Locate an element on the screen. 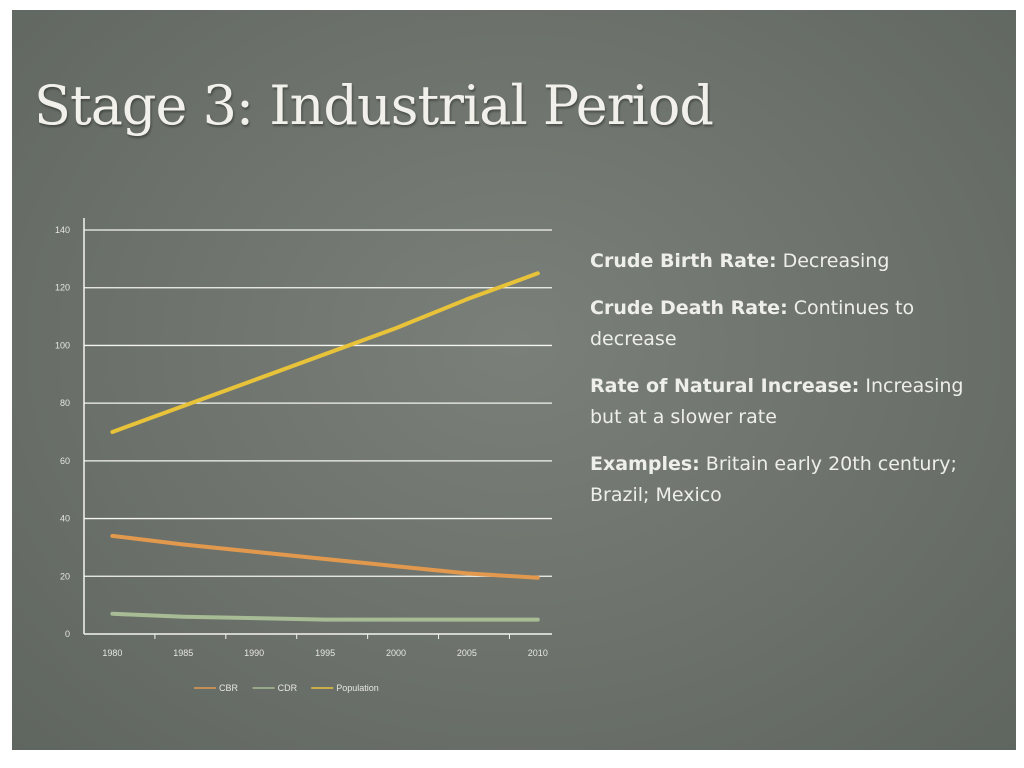 Image resolution: width=1024 pixels, height=768 pixels. x-tick-label: 2000 is located at coordinates (396, 653).